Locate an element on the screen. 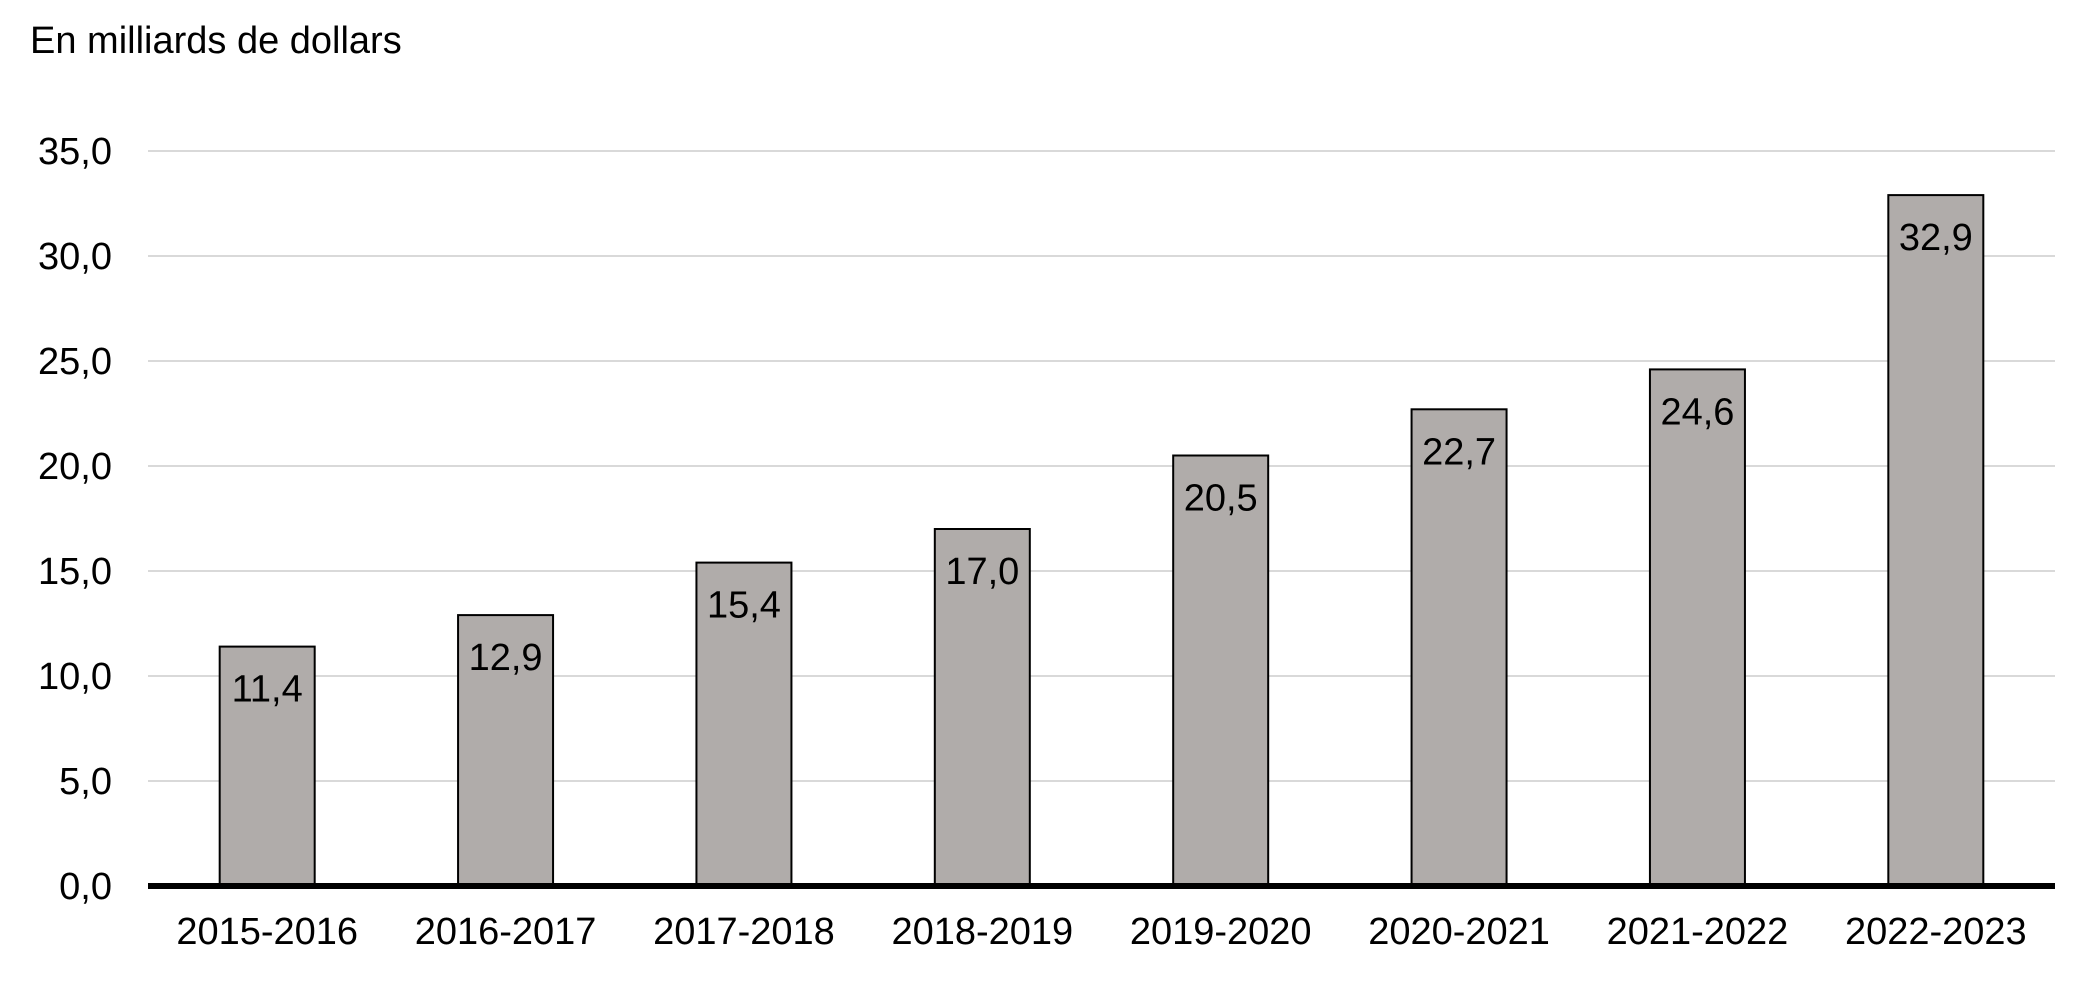 The height and width of the screenshot is (1004, 2091). y-tick-label: 0,0 is located at coordinates (85, 887).